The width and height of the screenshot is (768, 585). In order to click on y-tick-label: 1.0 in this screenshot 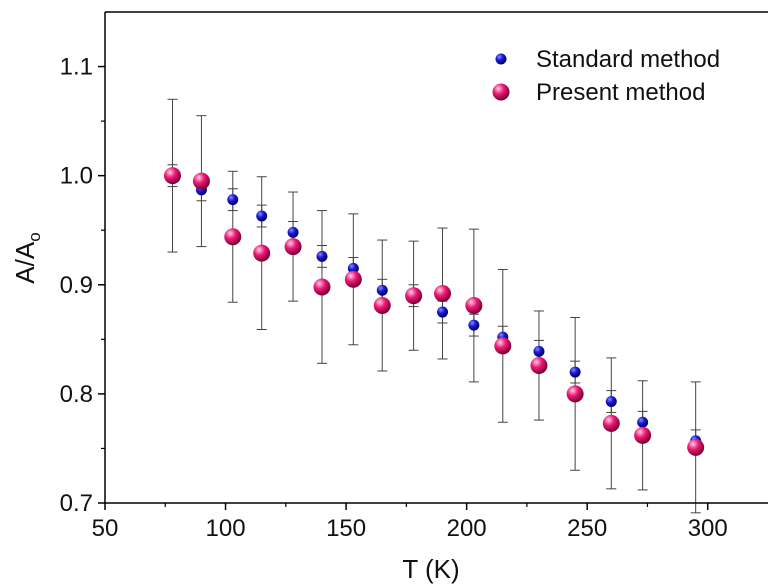, I will do `click(76, 176)`.